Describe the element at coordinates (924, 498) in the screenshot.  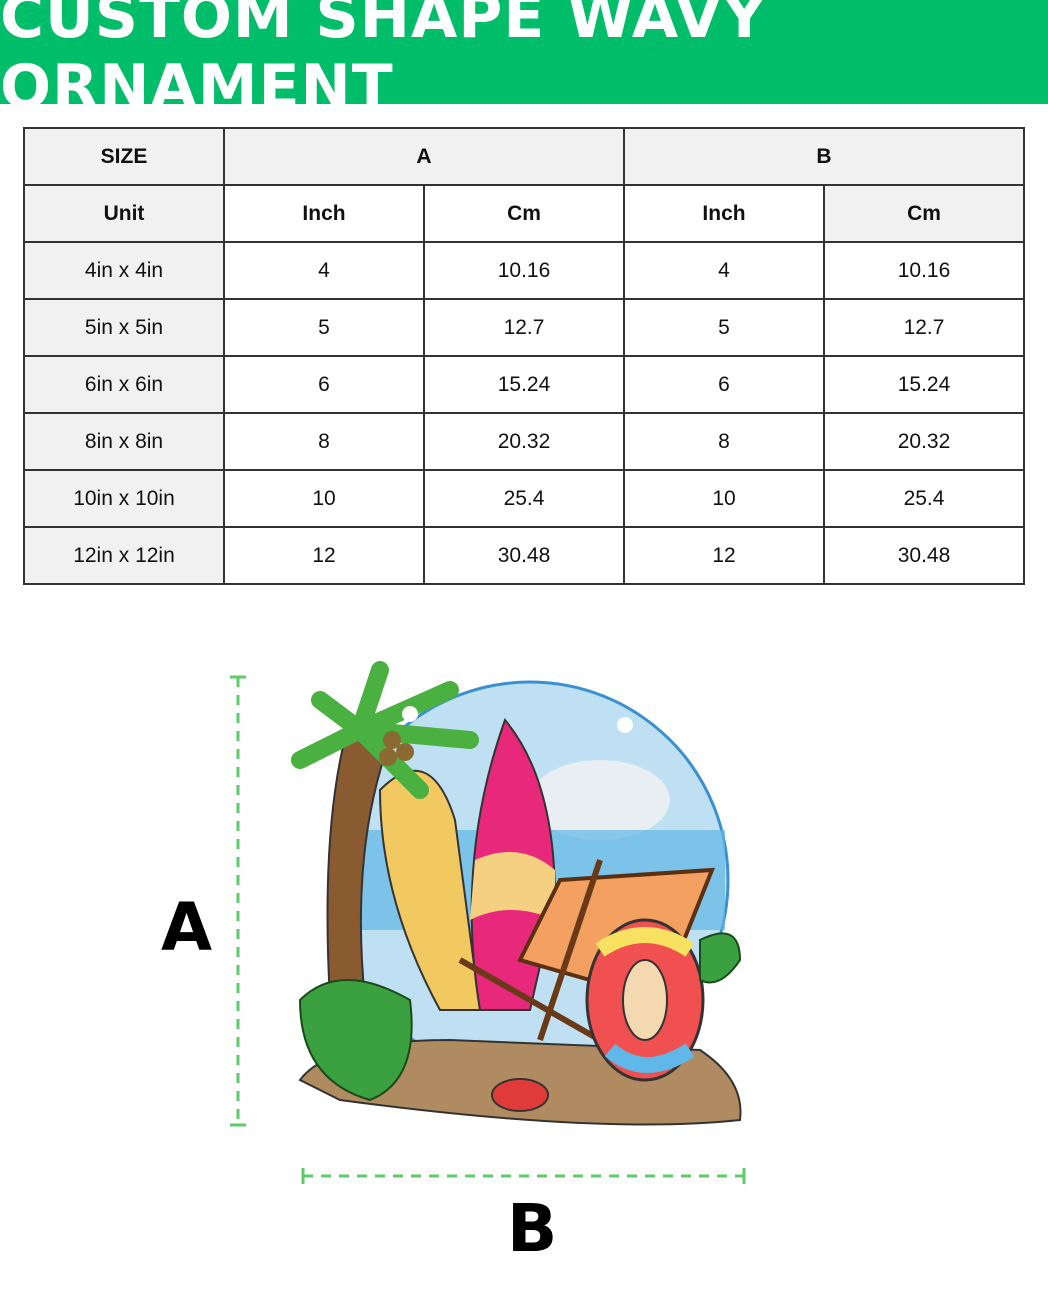
I see `cell-b-cm: 25.4` at that location.